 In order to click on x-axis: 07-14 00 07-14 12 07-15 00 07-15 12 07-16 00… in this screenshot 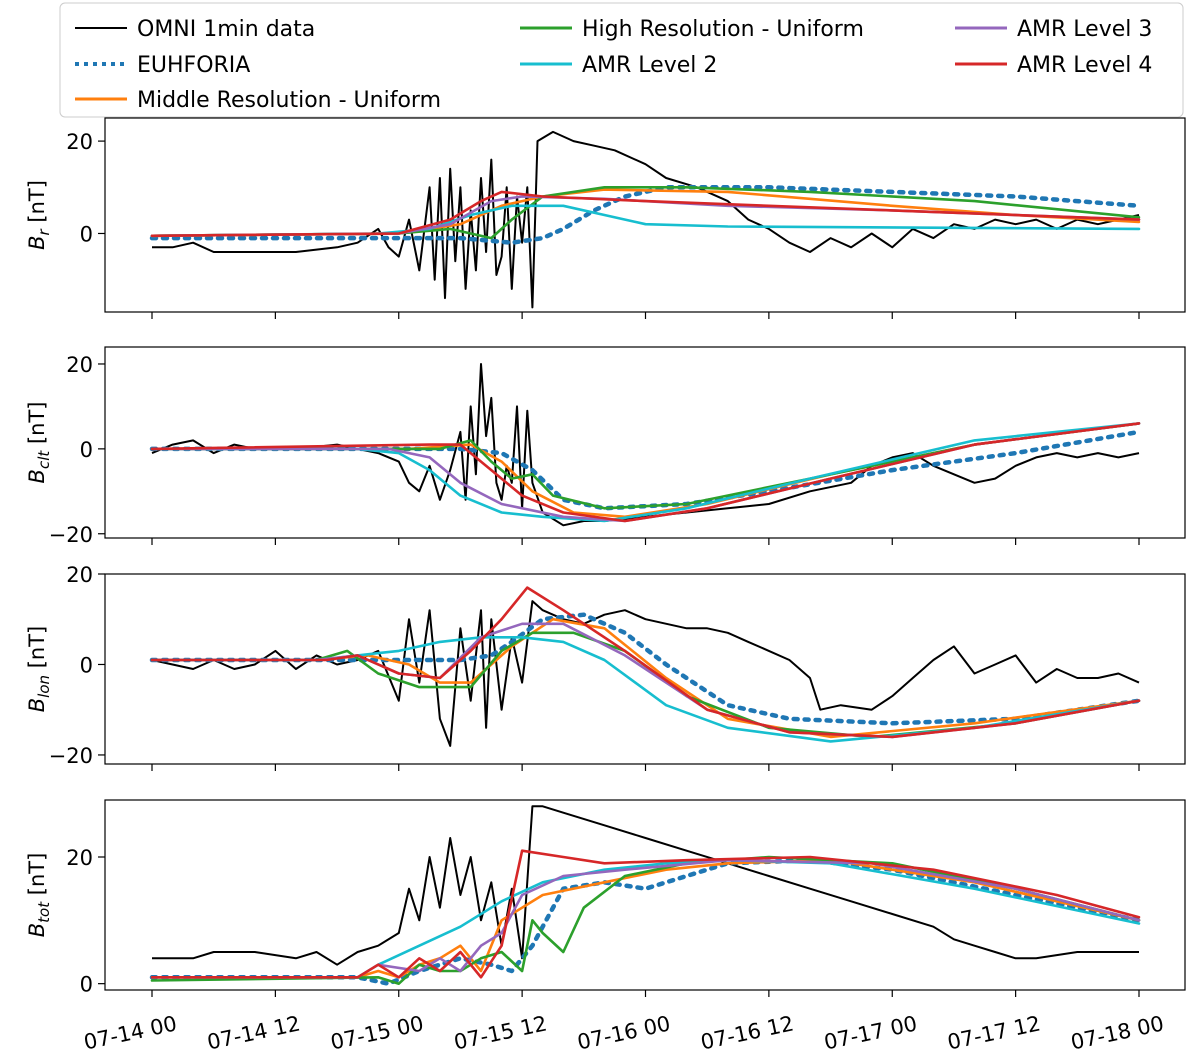, I will do `click(624, 1032)`.